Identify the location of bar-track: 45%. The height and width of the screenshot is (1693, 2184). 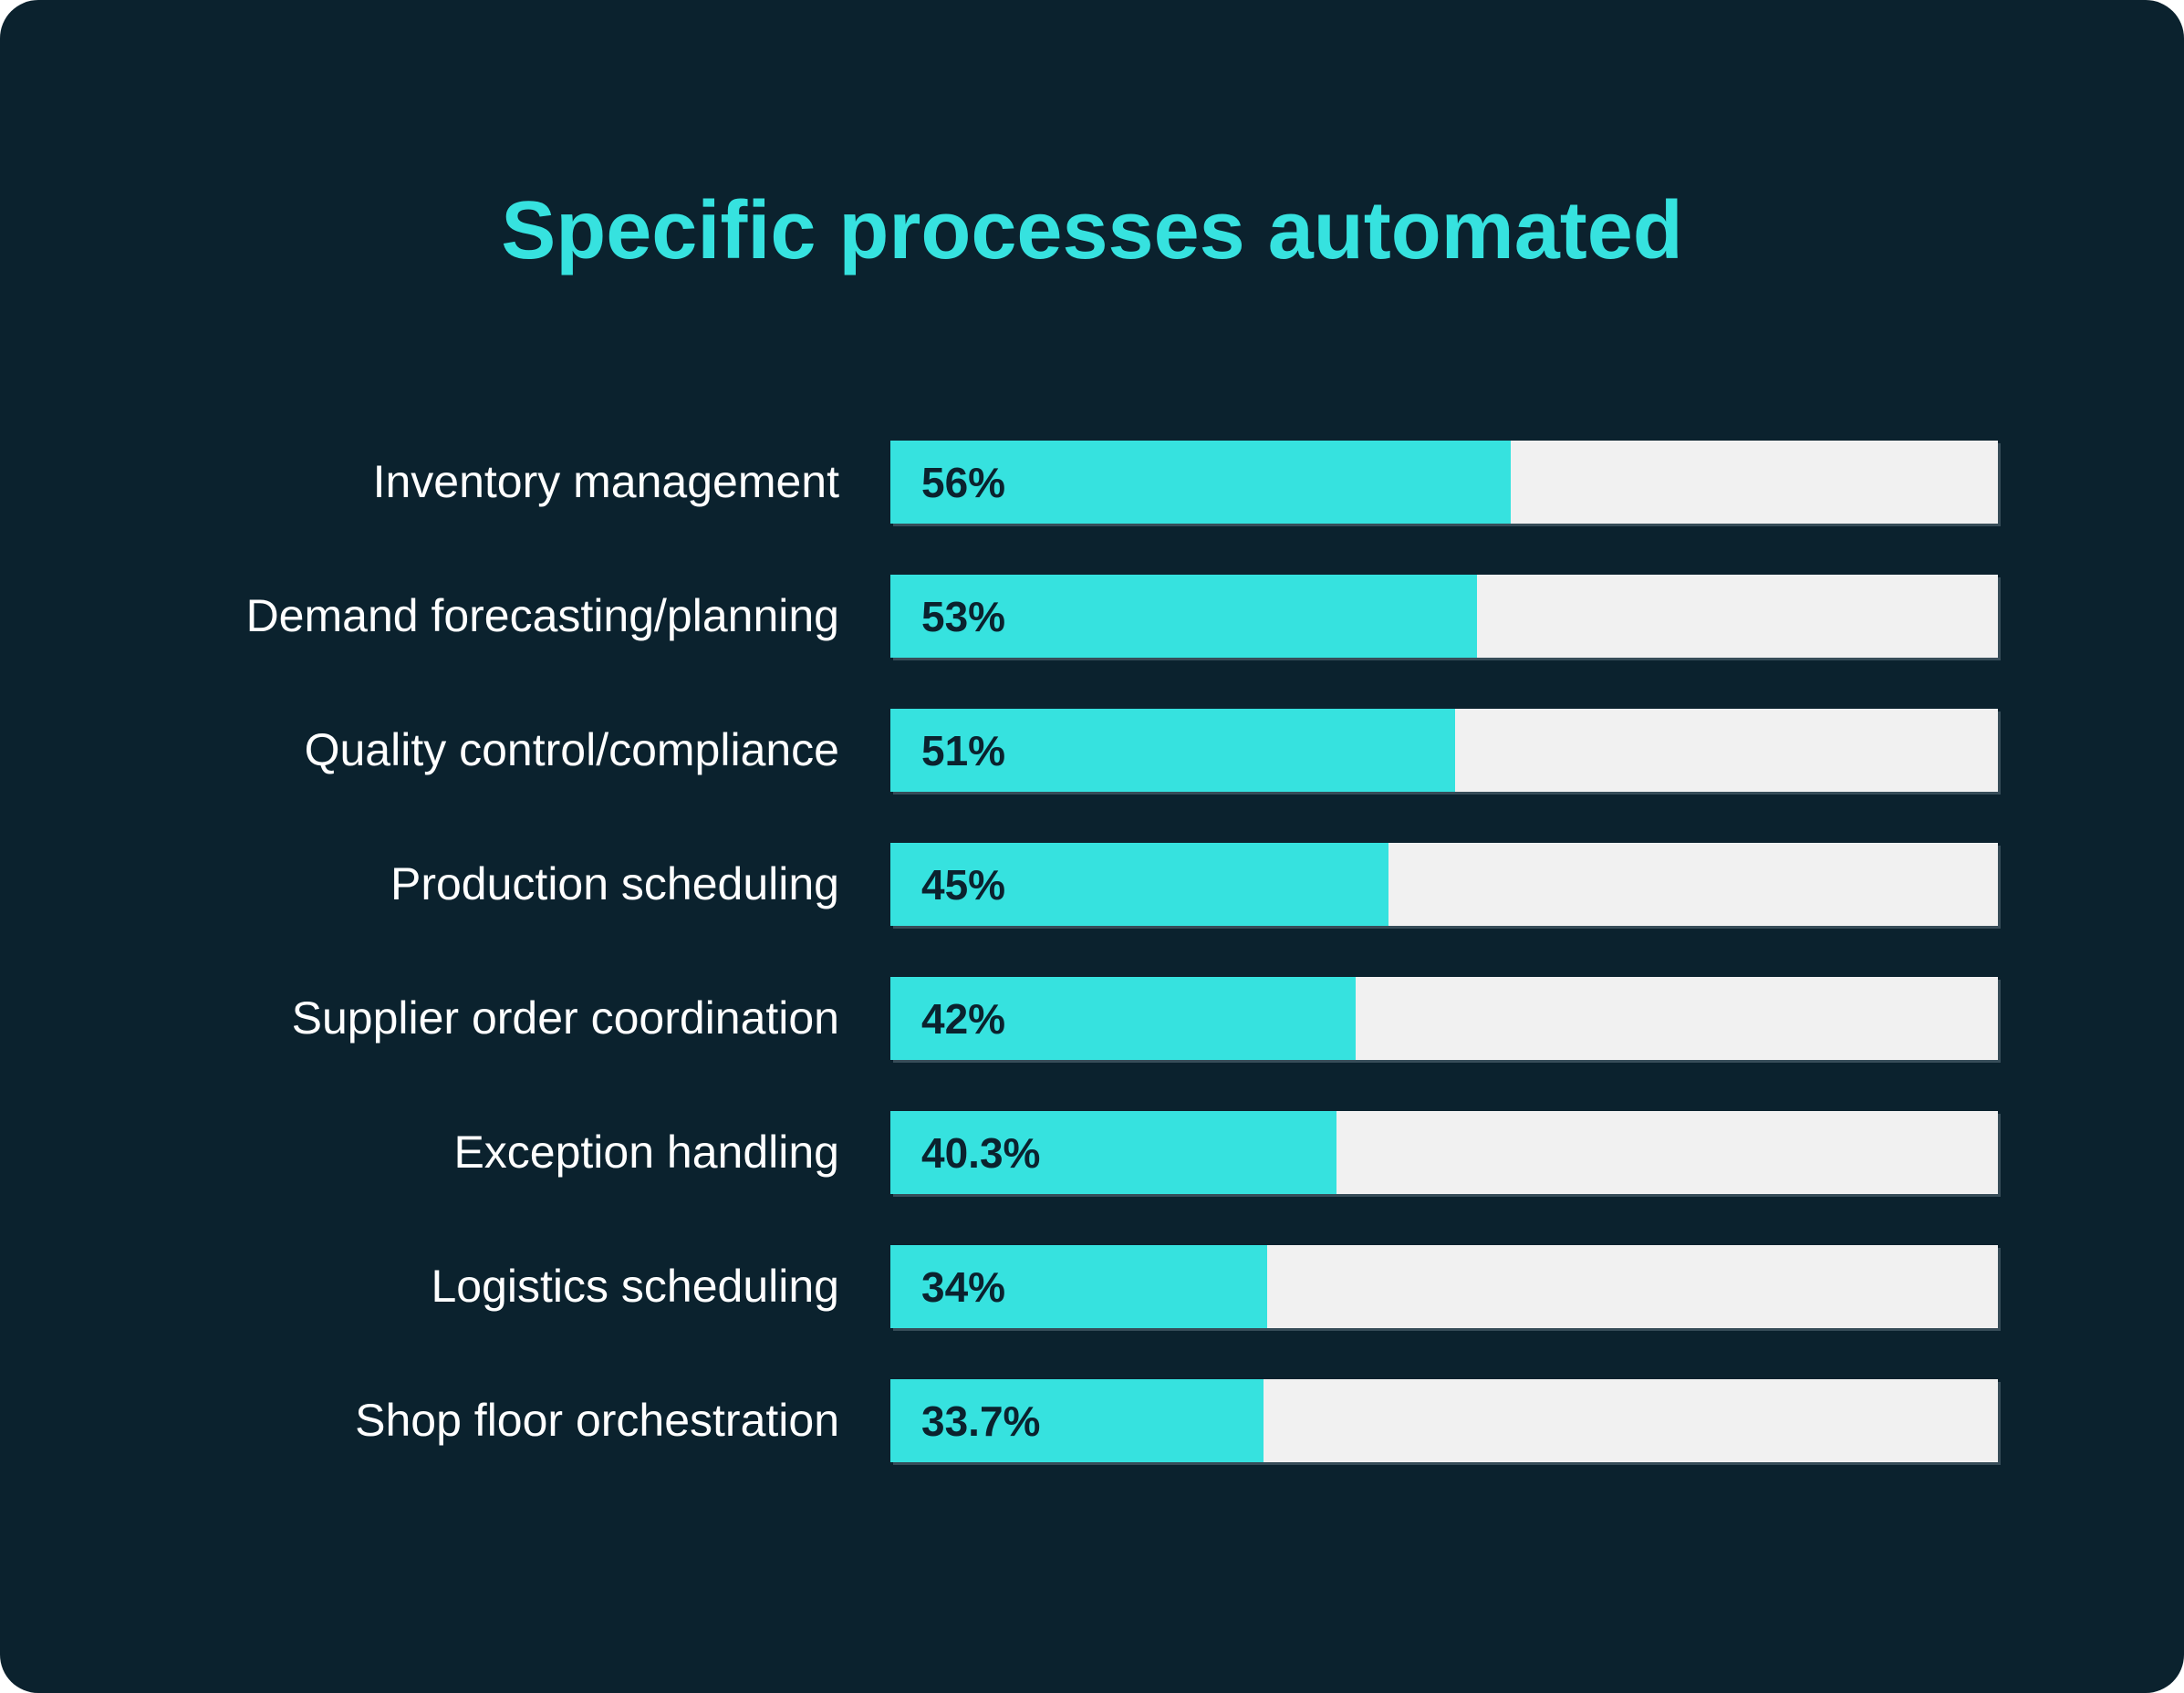
(1444, 884).